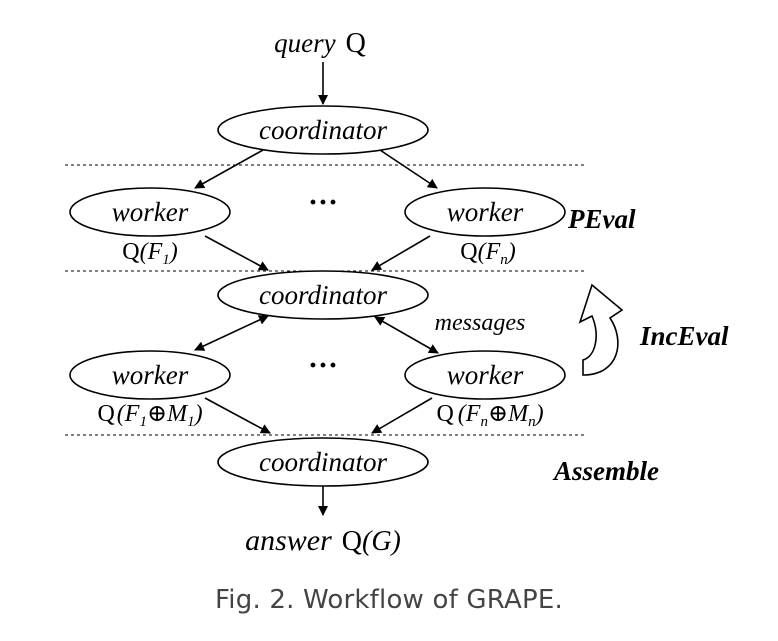  What do you see at coordinates (323, 202) in the screenshot?
I see `dots-peval: ···` at bounding box center [323, 202].